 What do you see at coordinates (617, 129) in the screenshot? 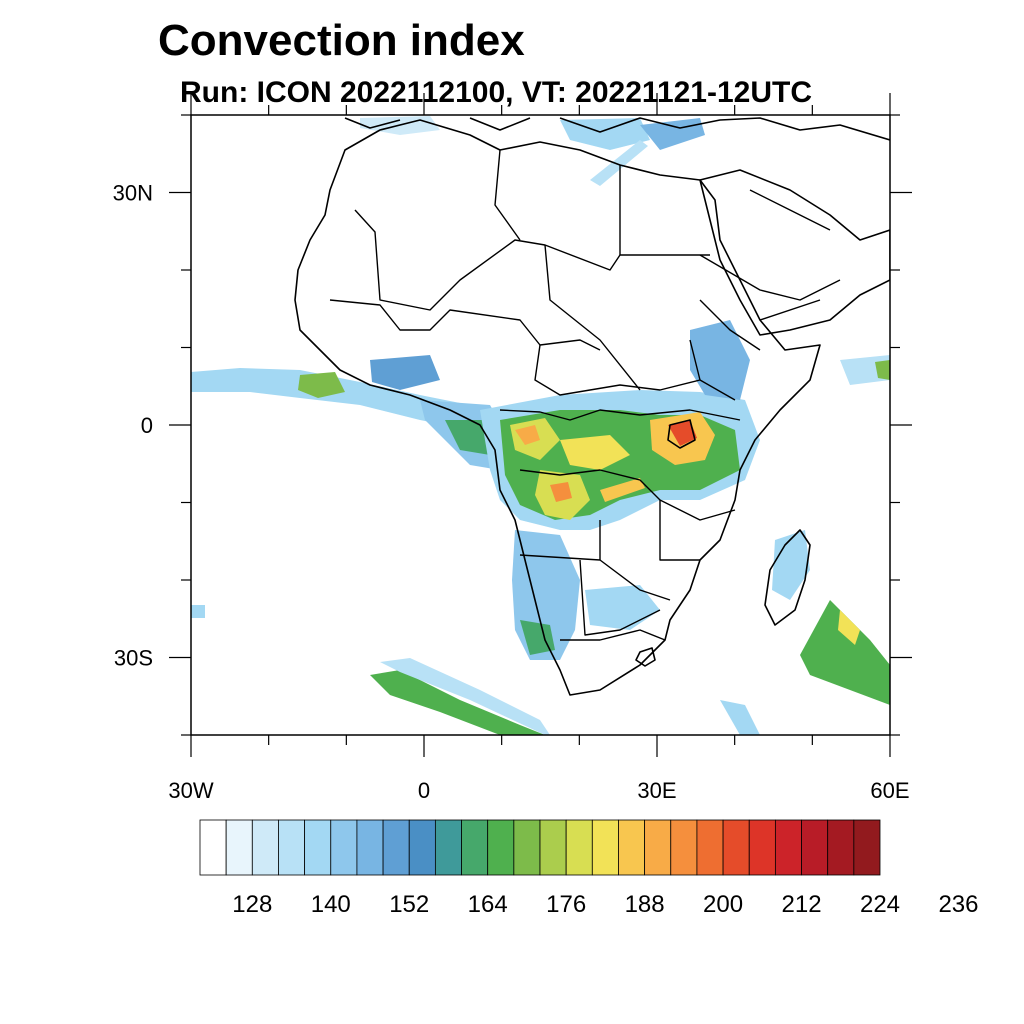
I see `europe-coastline` at bounding box center [617, 129].